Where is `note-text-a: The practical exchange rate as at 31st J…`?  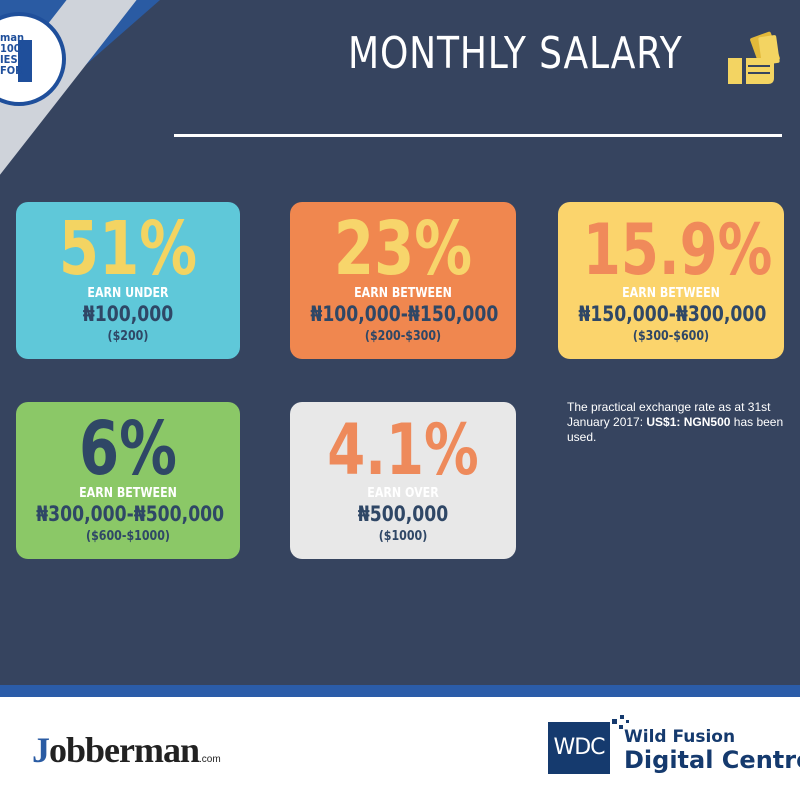
note-text-a: The practical exchange rate as at 31st J… is located at coordinates (669, 414).